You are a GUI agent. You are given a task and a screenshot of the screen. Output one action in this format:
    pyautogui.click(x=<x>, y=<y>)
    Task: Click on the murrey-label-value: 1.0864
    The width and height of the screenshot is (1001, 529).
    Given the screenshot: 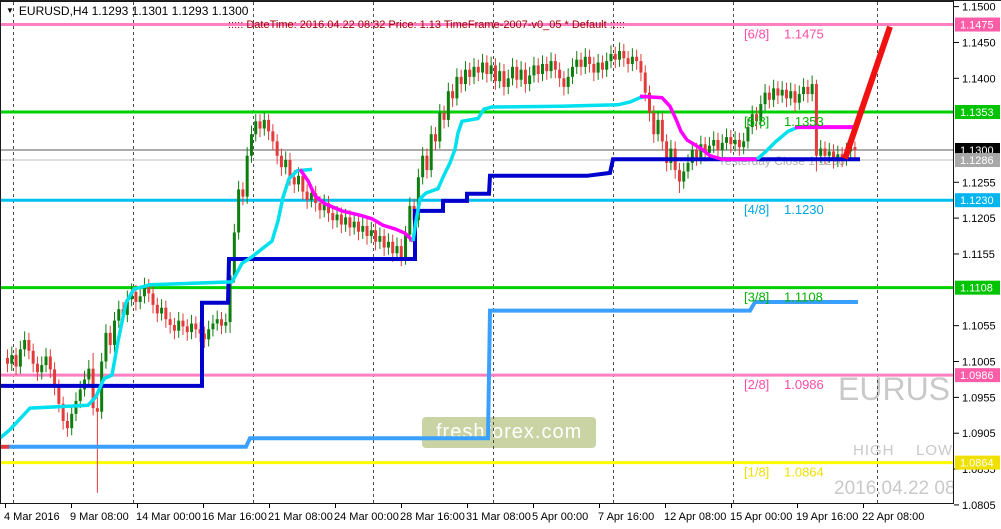 What is the action you would take?
    pyautogui.click(x=804, y=472)
    